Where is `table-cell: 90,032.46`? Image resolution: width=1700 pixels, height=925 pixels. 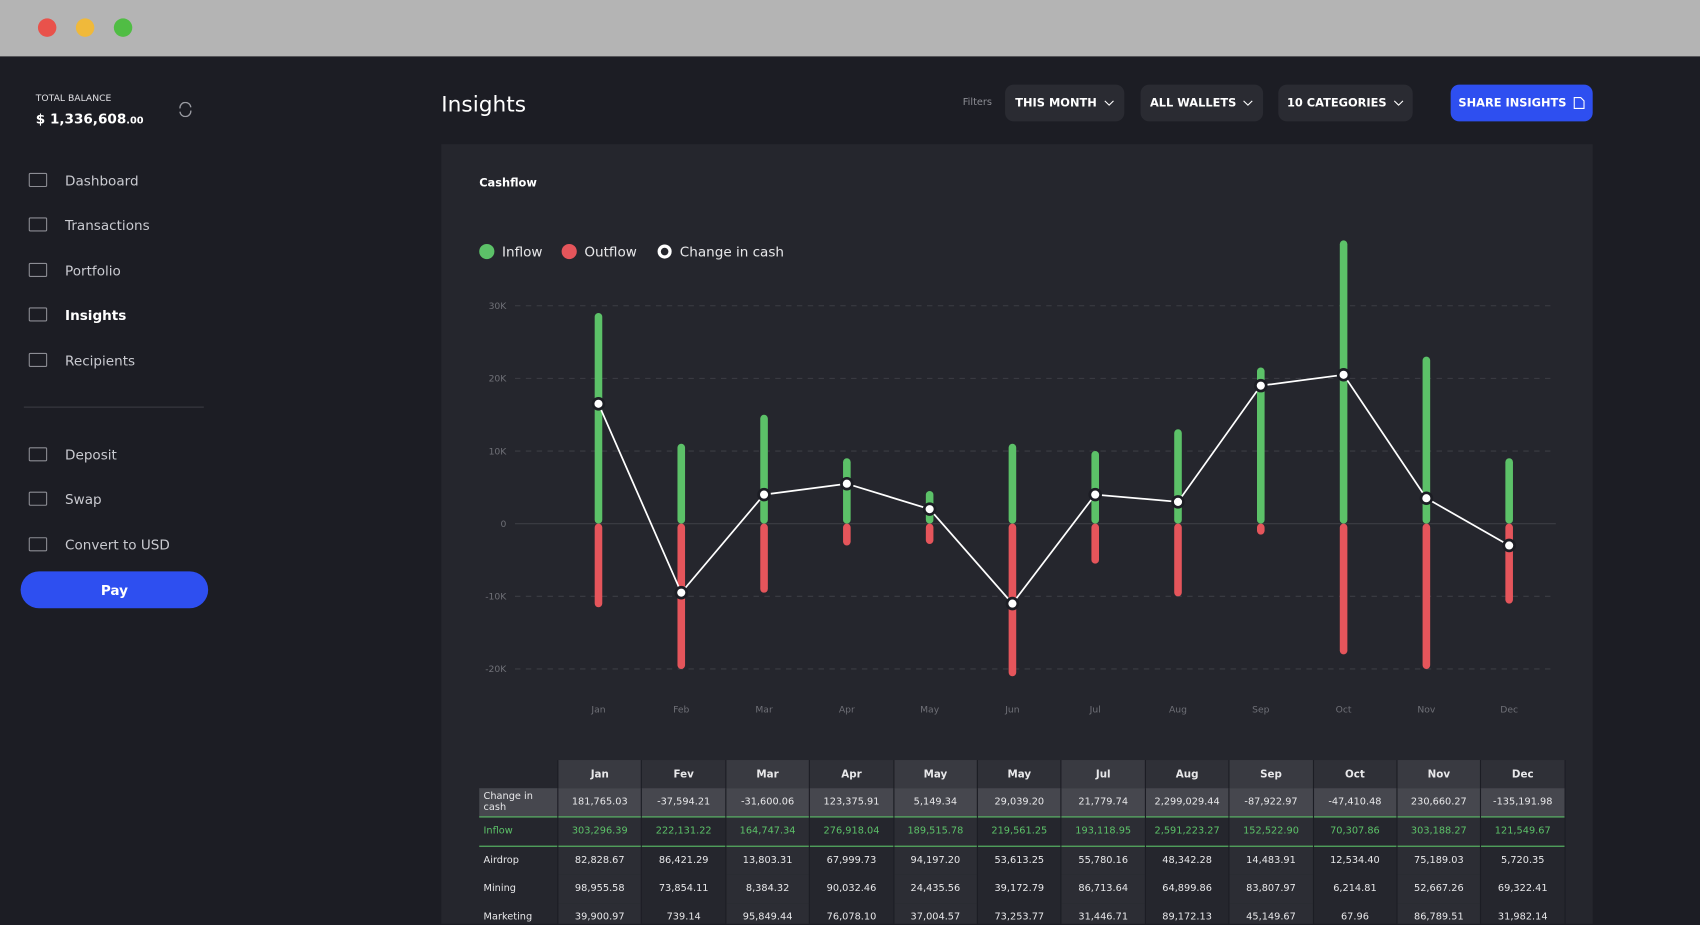
table-cell: 90,032.46 is located at coordinates (851, 889).